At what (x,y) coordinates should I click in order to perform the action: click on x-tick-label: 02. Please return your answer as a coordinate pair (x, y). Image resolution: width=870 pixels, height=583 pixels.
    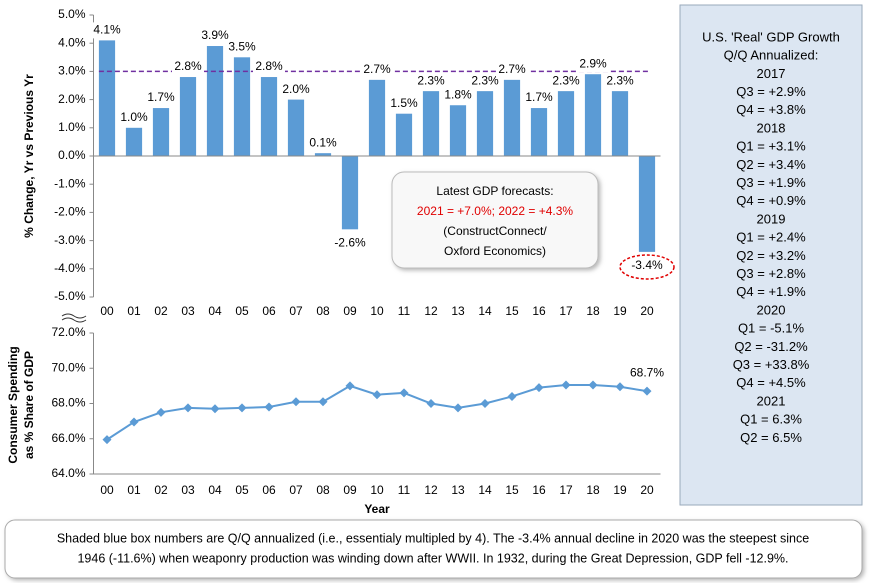
    Looking at the image, I should click on (161, 311).